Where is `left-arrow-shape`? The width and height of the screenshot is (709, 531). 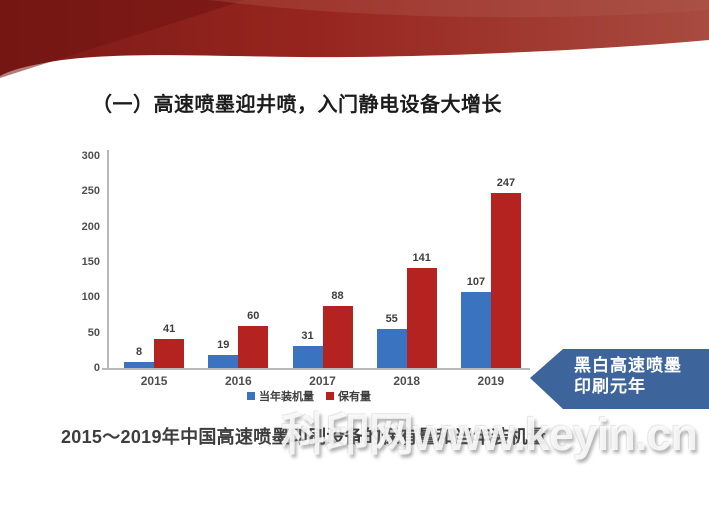 left-arrow-shape is located at coordinates (619, 379).